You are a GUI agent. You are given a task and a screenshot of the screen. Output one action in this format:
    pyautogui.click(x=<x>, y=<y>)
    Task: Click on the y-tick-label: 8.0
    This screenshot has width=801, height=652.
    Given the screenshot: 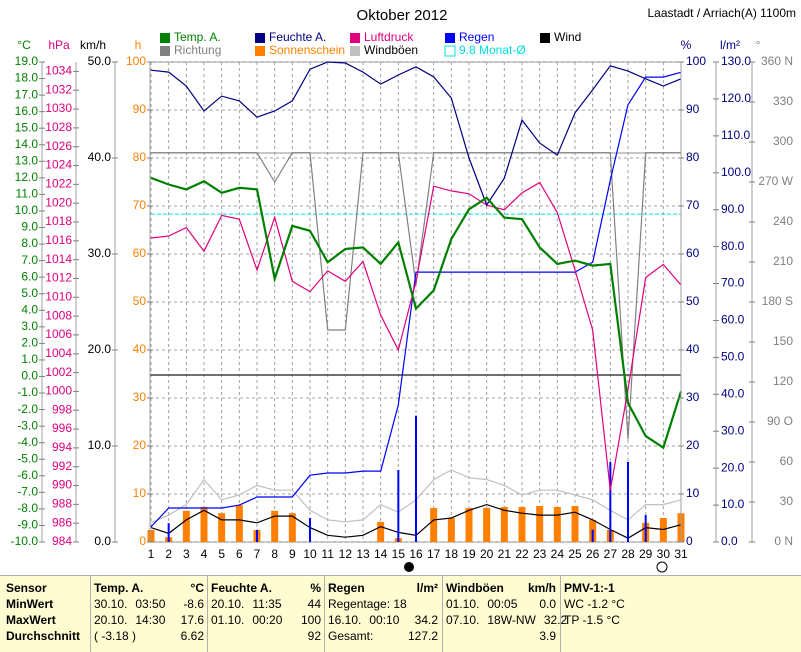 What is the action you would take?
    pyautogui.click(x=29, y=243)
    